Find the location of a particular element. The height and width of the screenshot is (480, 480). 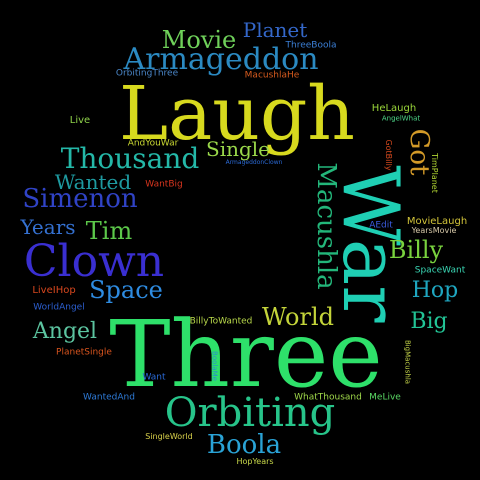

word-space-want: SpaceWant is located at coordinates (440, 270).